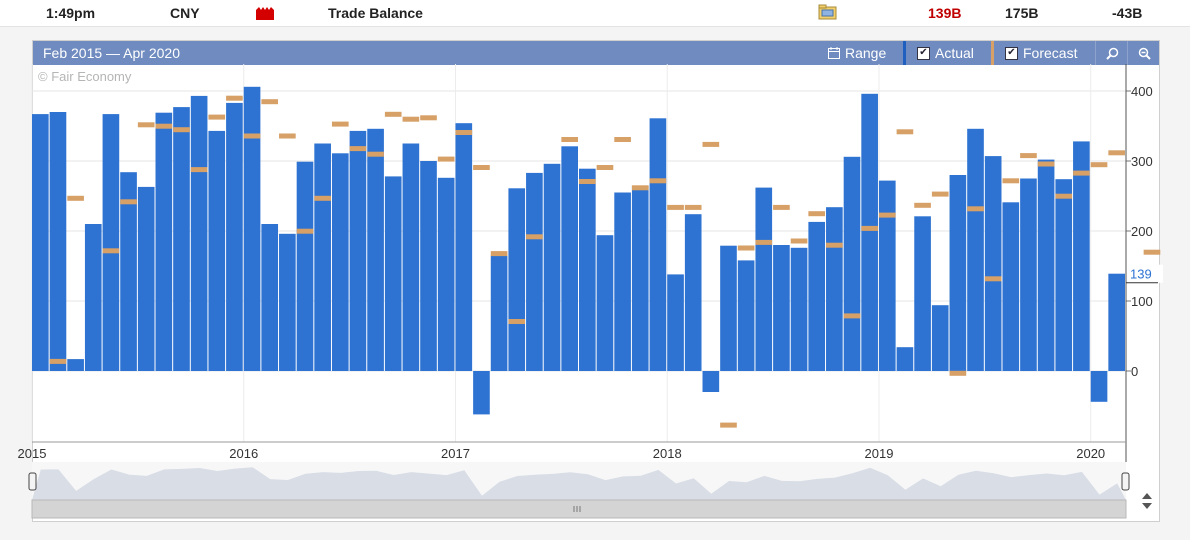 The image size is (1190, 540). I want to click on forecast-toggle: ✔ Forecast, so click(1041, 53).